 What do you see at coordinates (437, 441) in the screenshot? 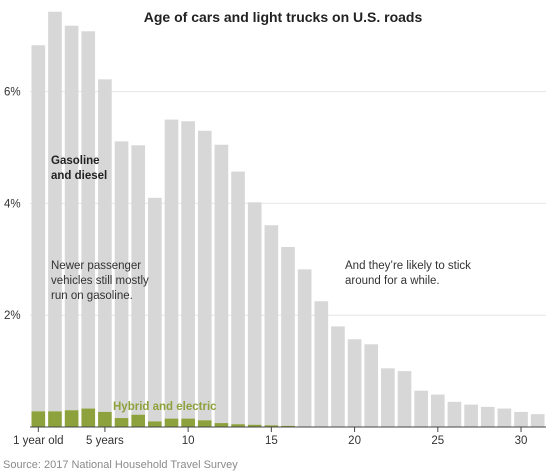
I see `x-tick-label: 25` at bounding box center [437, 441].